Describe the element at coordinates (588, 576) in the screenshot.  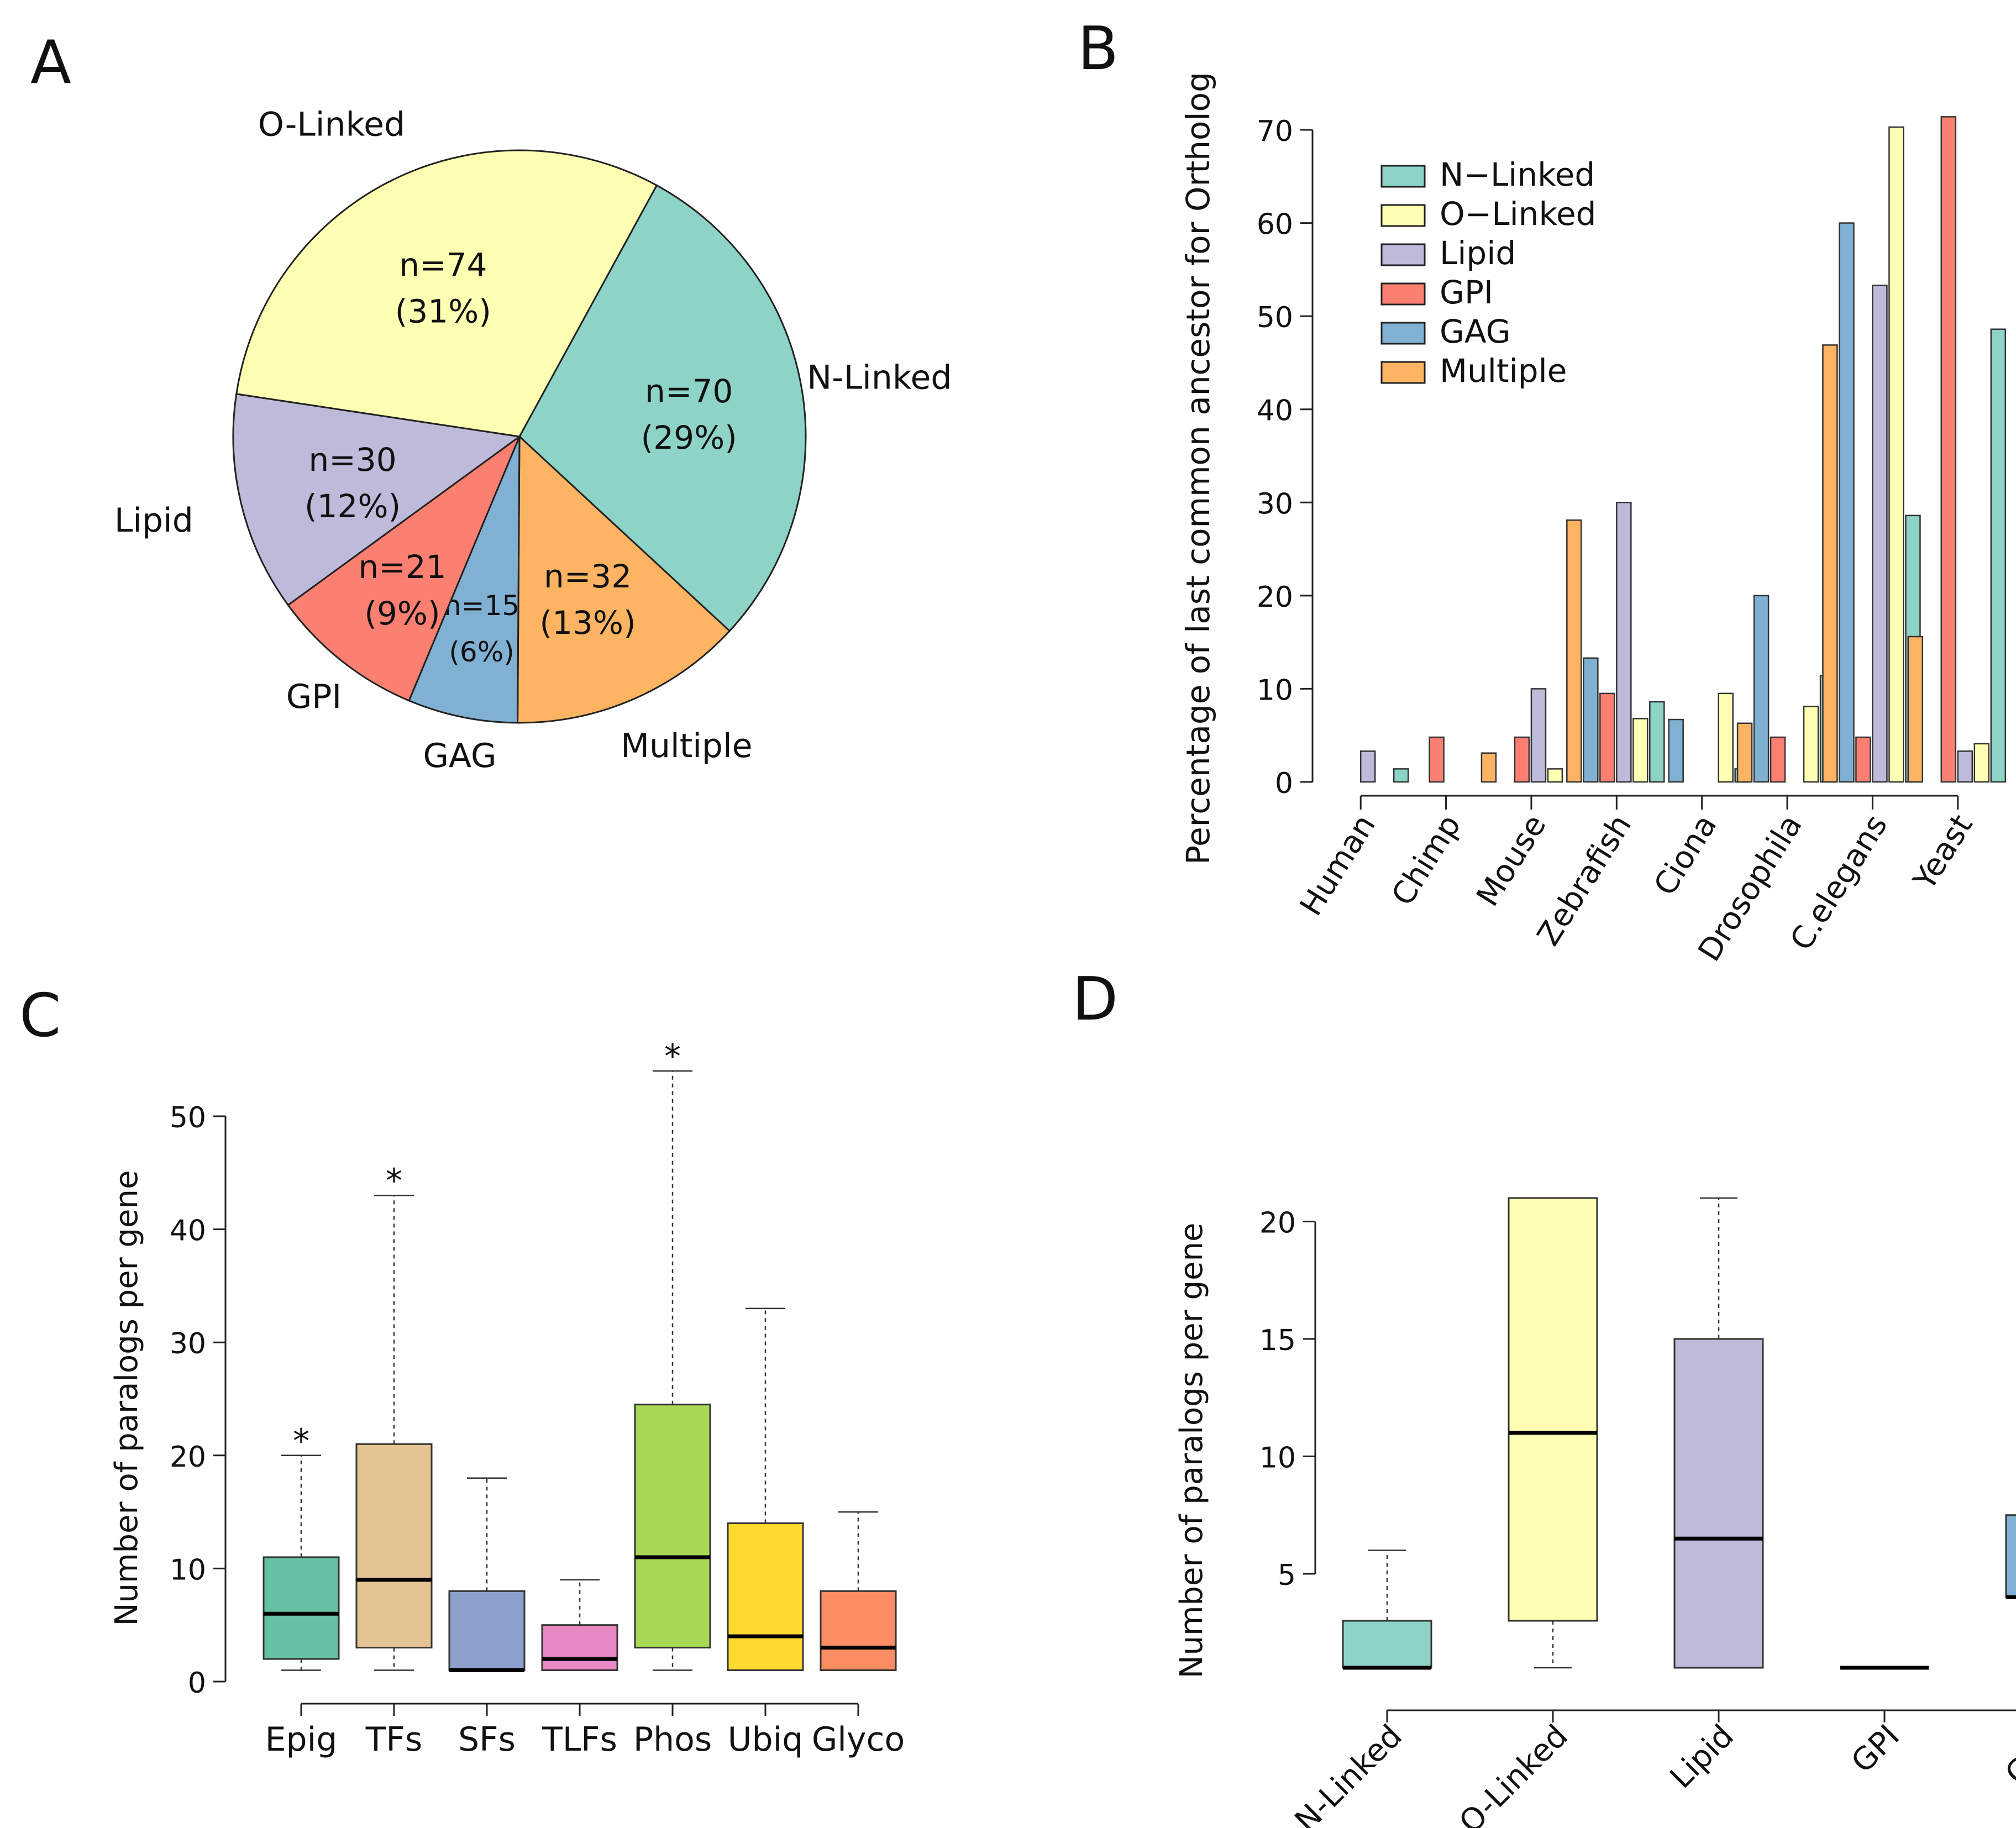
I see `slice-count-label: n=32` at that location.